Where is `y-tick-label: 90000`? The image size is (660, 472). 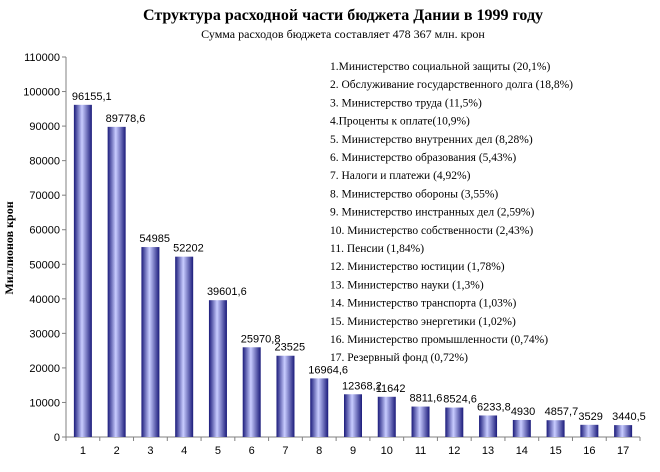
y-tick-label: 90000 is located at coordinates (44, 127).